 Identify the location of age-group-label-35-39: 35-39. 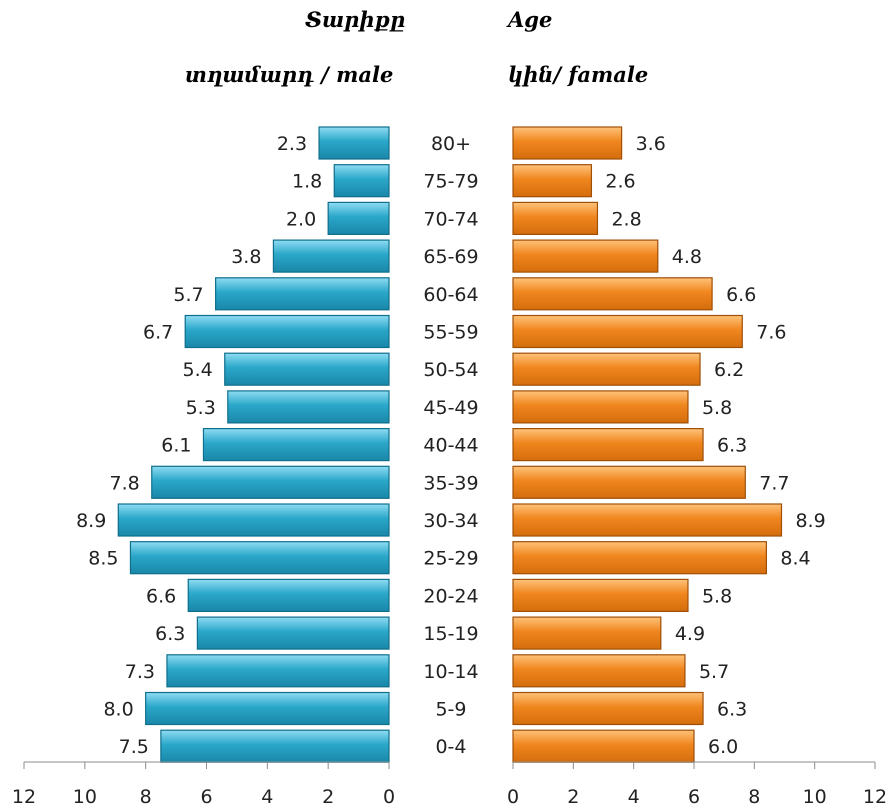
(450, 483).